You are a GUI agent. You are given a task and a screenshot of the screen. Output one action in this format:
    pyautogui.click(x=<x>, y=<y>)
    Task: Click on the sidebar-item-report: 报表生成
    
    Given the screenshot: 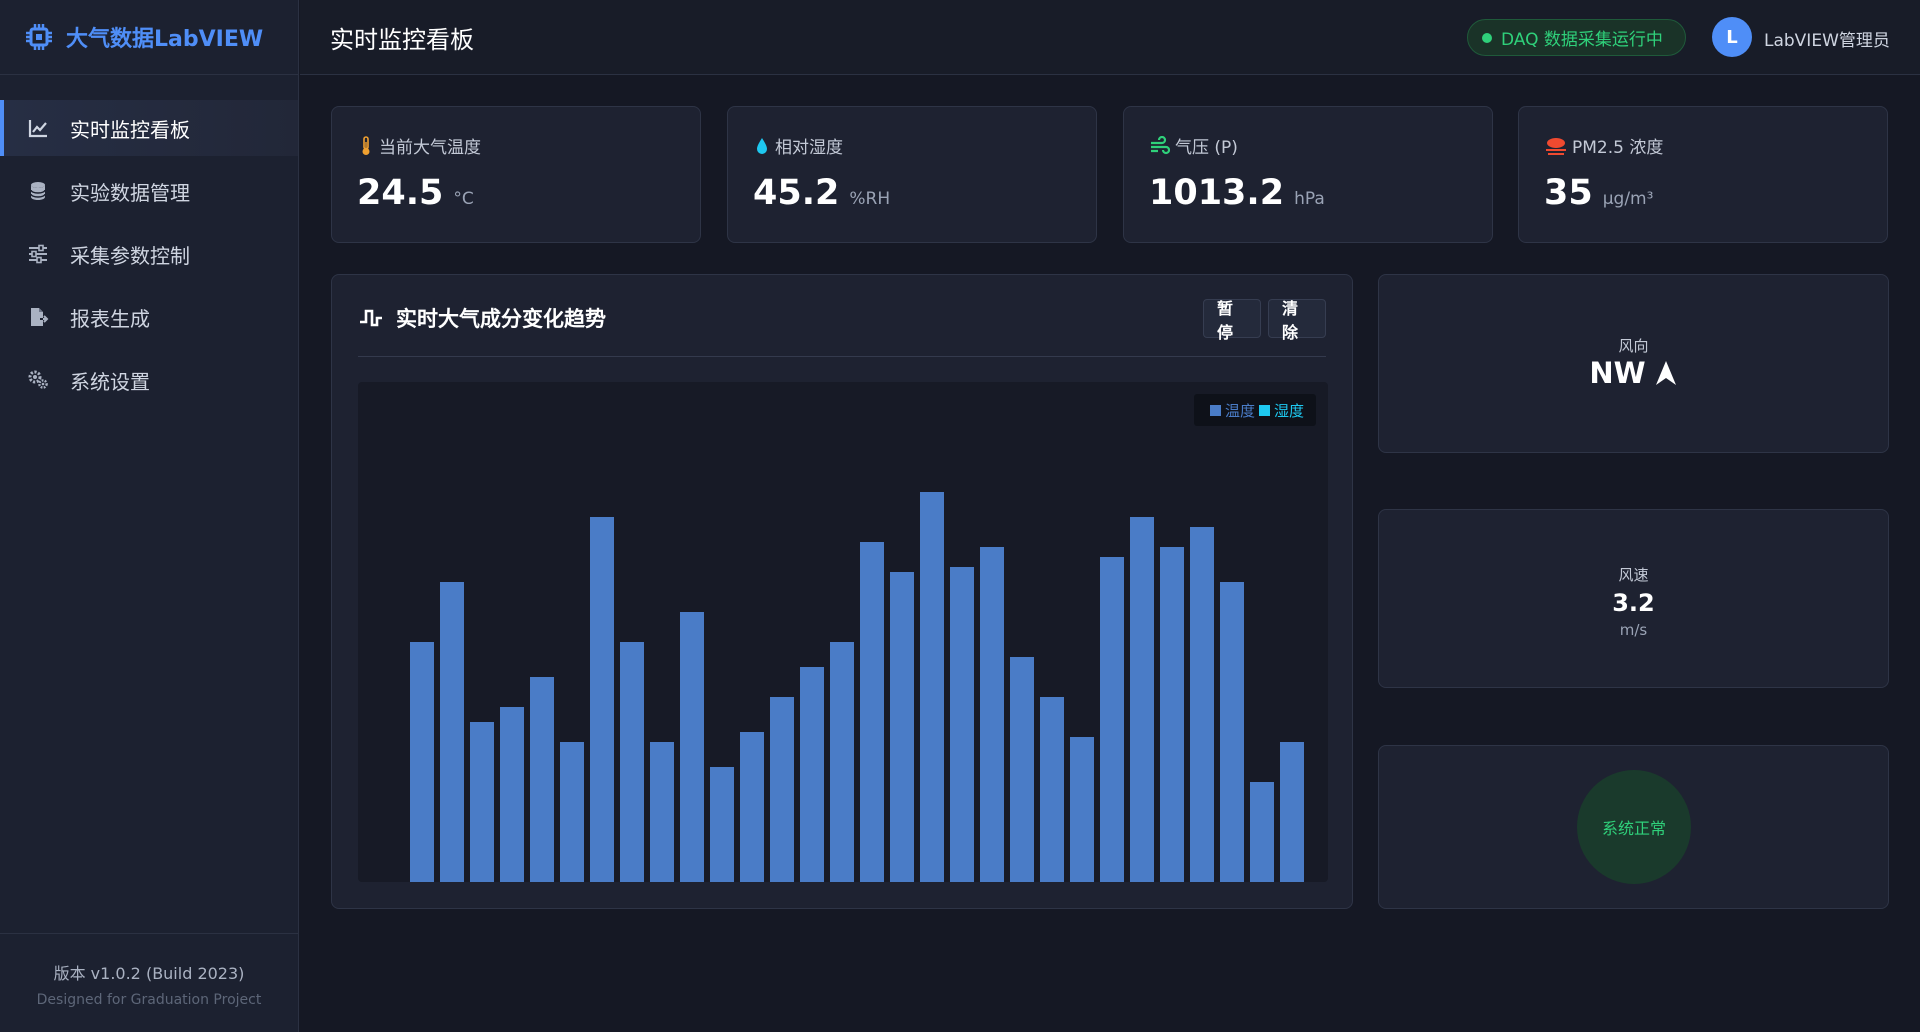 What is the action you would take?
    pyautogui.click(x=149, y=317)
    